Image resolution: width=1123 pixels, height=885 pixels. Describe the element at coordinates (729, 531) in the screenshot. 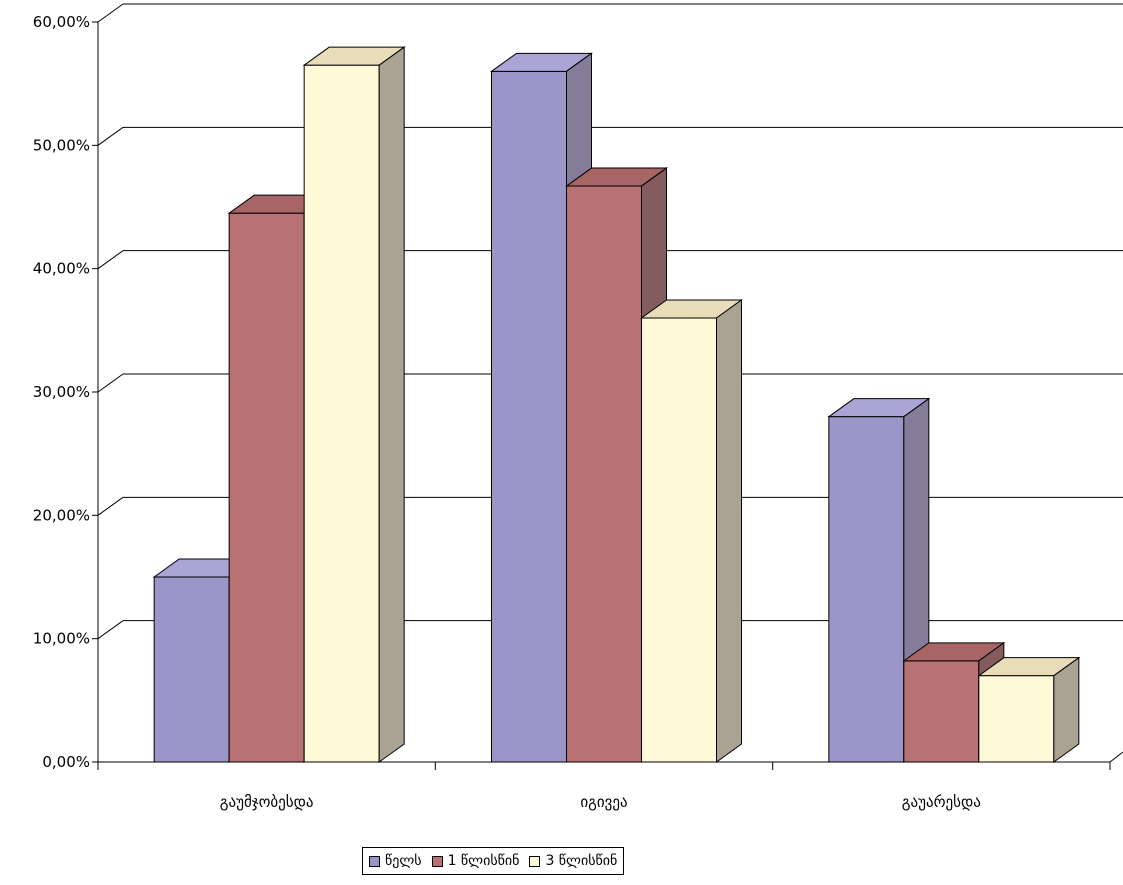

I see `bar-1-2-side` at that location.